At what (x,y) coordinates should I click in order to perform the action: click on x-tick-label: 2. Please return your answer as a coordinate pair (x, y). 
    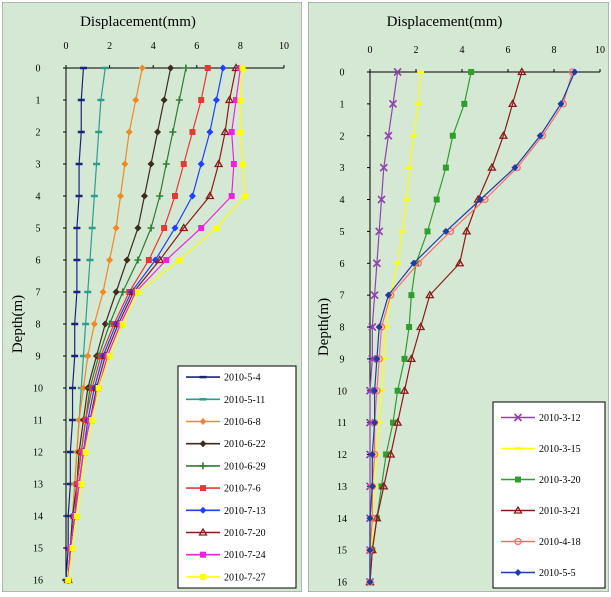
    Looking at the image, I should click on (109, 46).